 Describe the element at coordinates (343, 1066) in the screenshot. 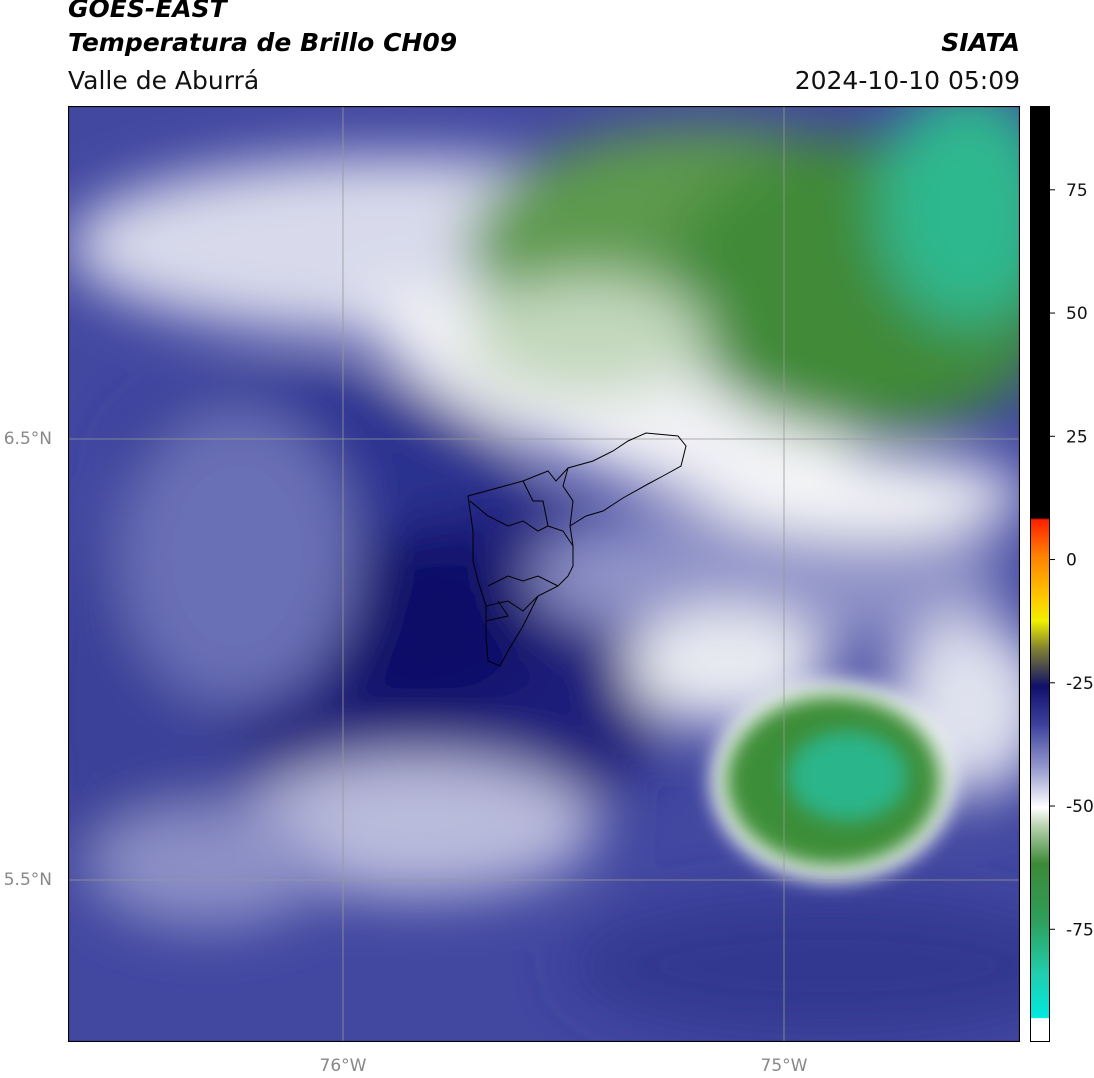

I see `lon-label: 76°W` at that location.